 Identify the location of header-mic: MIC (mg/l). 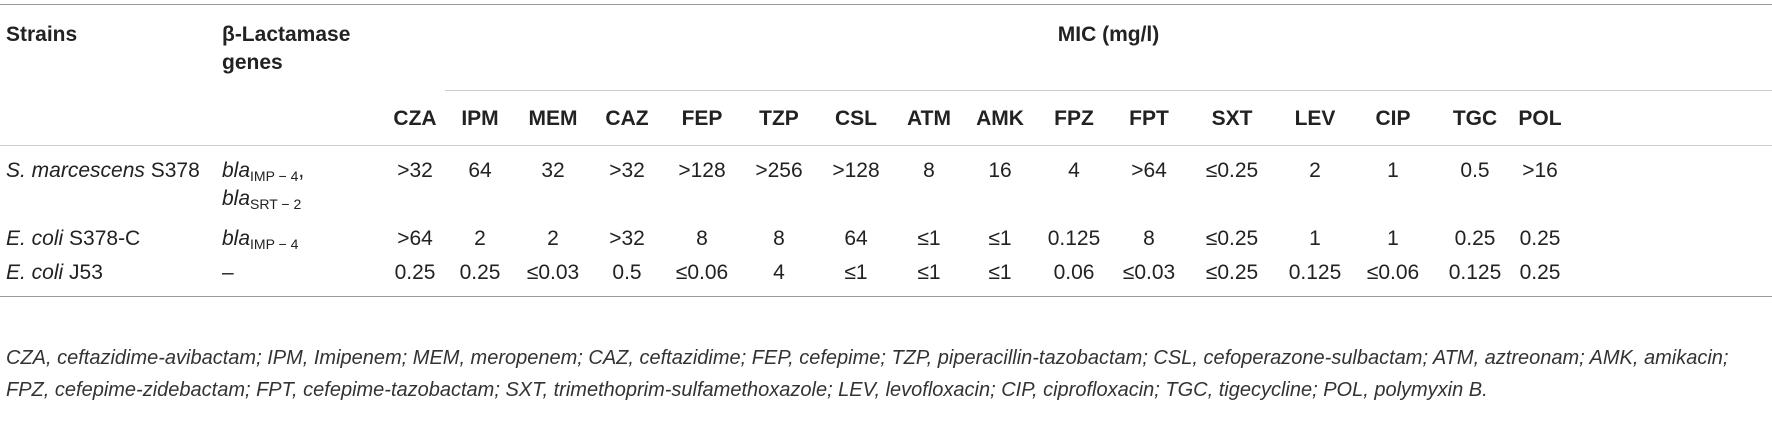
(1108, 34).